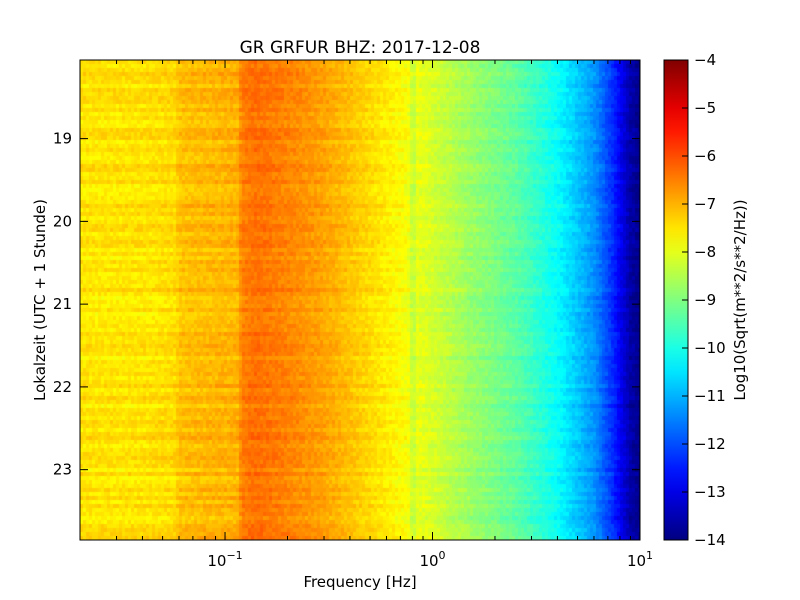 This screenshot has height=600, width=800. I want to click on y-tick-label: 21, so click(62, 304).